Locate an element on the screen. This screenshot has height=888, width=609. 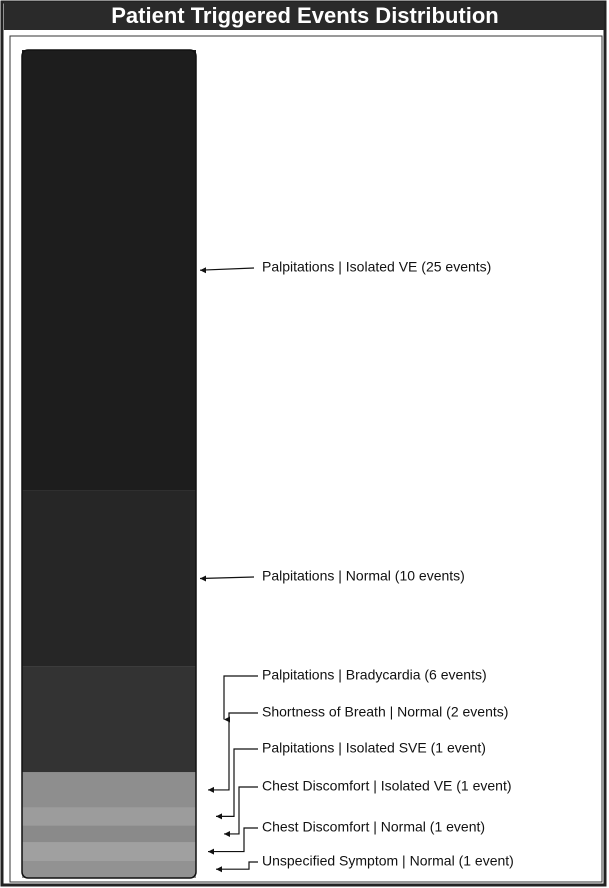
title-bar is located at coordinates (304, 16).